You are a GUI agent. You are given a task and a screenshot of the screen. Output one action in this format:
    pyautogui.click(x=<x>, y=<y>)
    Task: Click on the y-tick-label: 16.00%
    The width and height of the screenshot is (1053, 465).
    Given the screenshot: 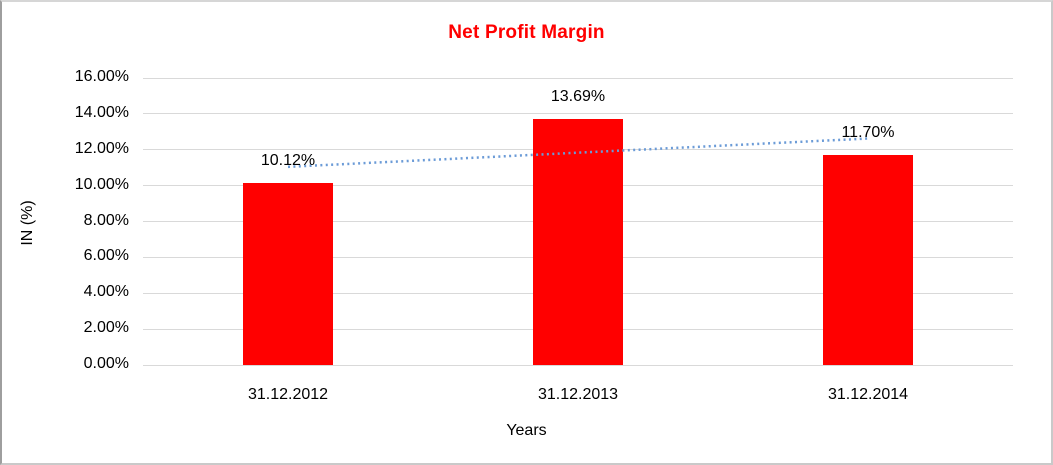 What is the action you would take?
    pyautogui.click(x=101, y=76)
    